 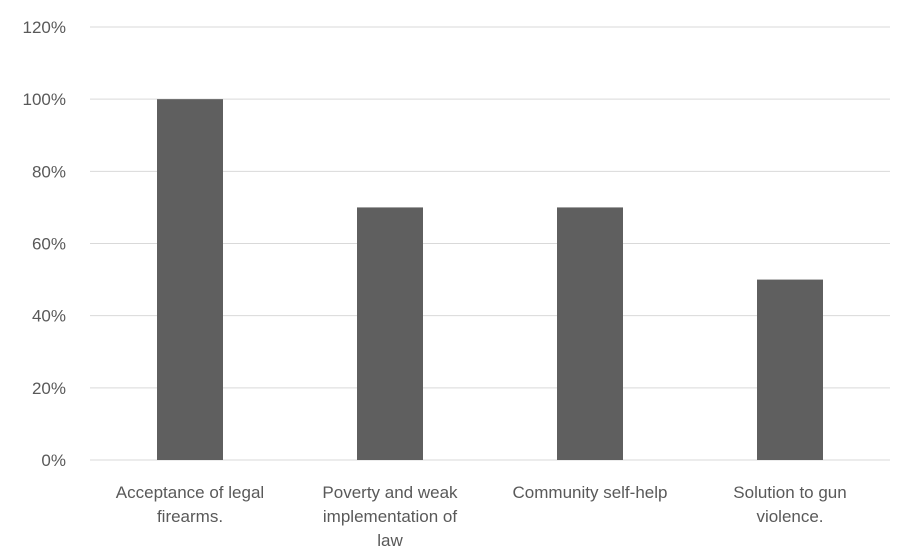 I want to click on y-axis-tick-labels: 0% 20% 40% 60% 80% 100% 120%, so click(x=44, y=244).